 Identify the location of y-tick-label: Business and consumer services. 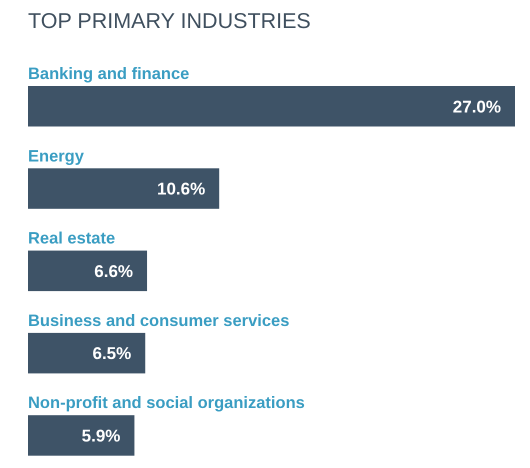
(159, 321).